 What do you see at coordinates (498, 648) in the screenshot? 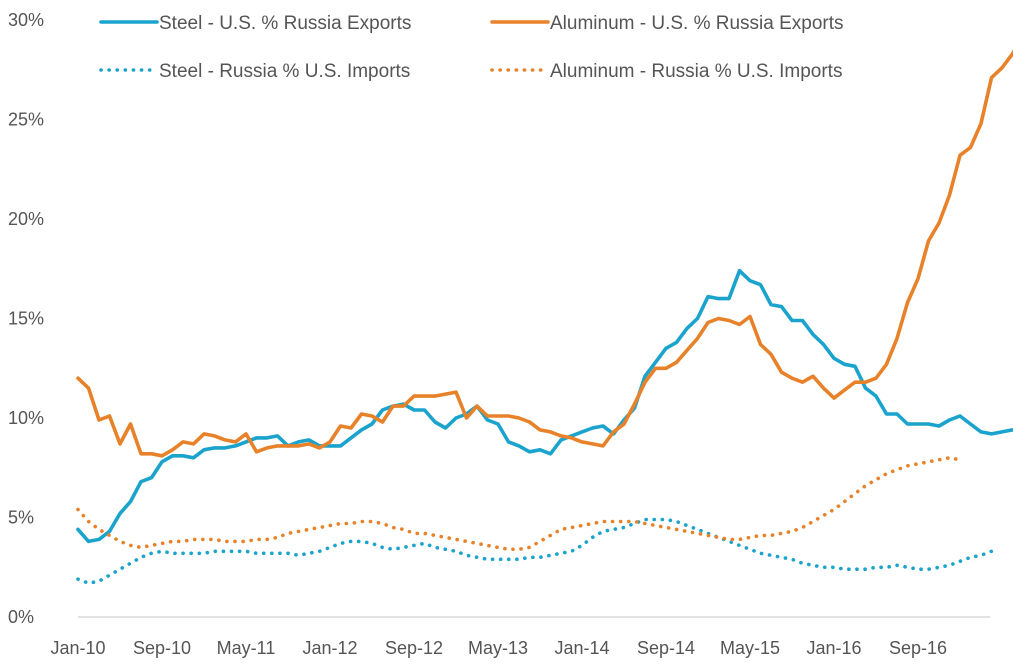
I see `x-tick-label: May-13` at bounding box center [498, 648].